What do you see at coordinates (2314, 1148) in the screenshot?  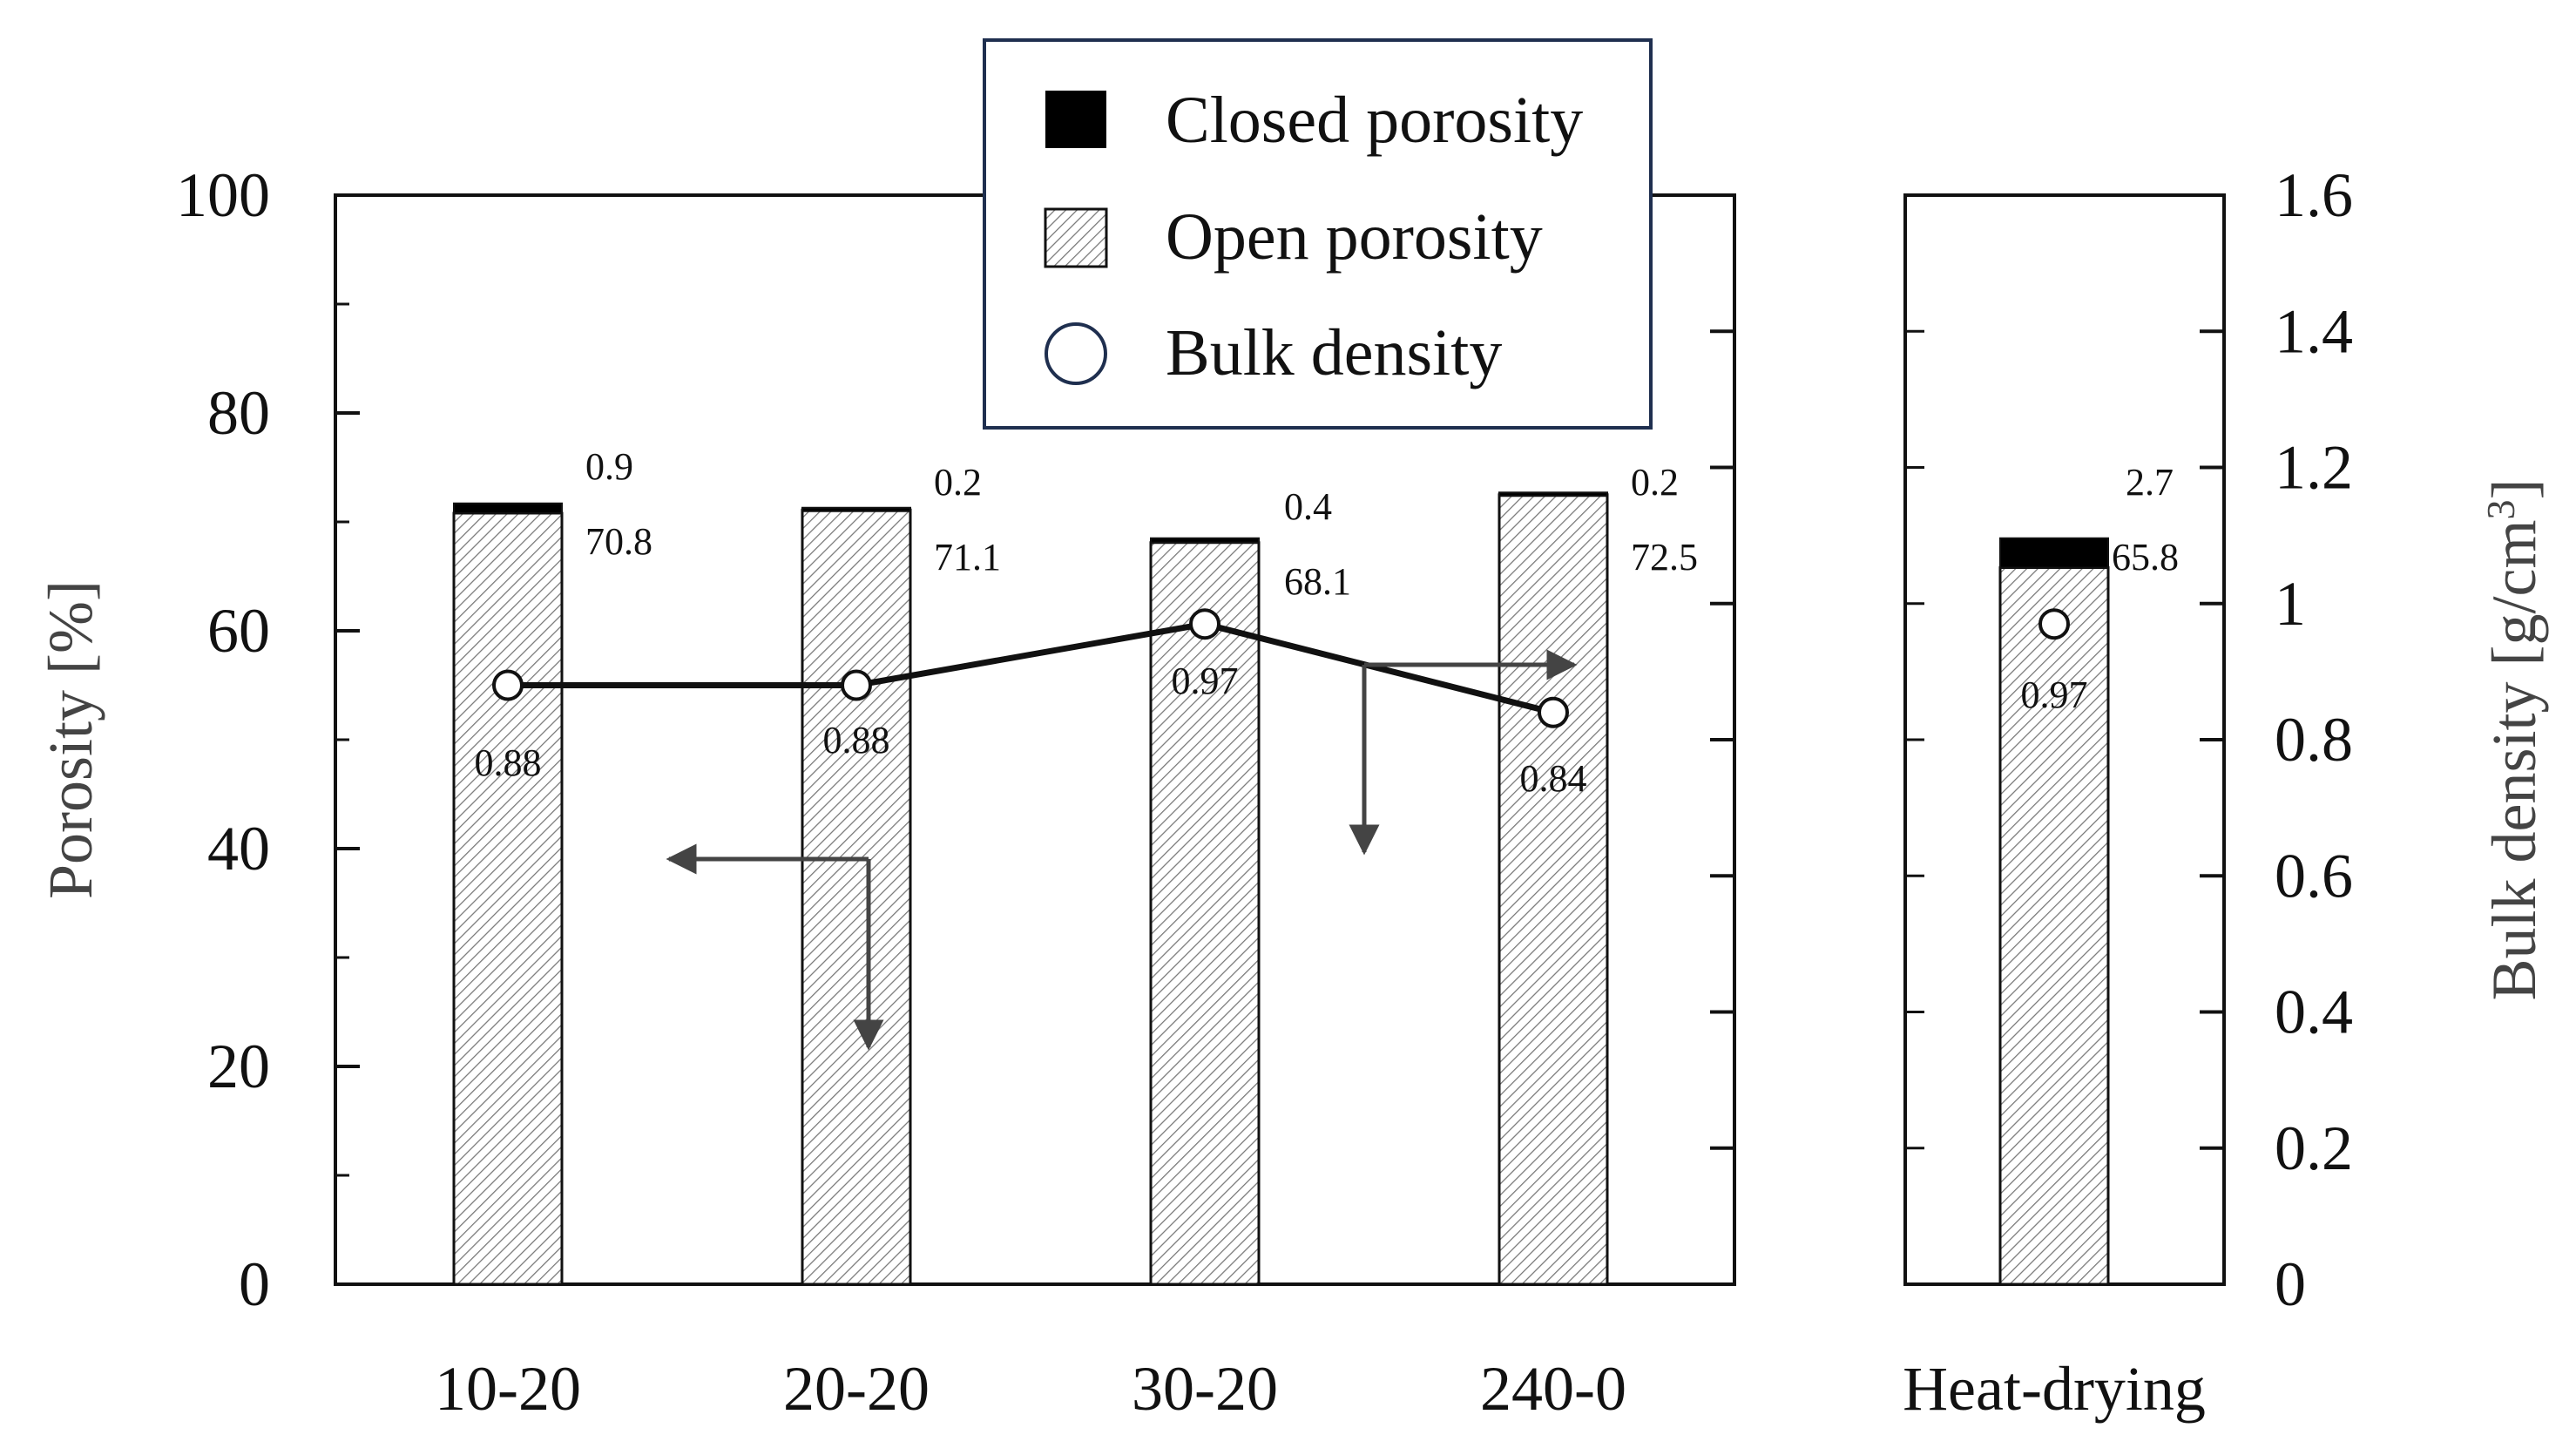 I see `right-tick-label: 0.2` at bounding box center [2314, 1148].